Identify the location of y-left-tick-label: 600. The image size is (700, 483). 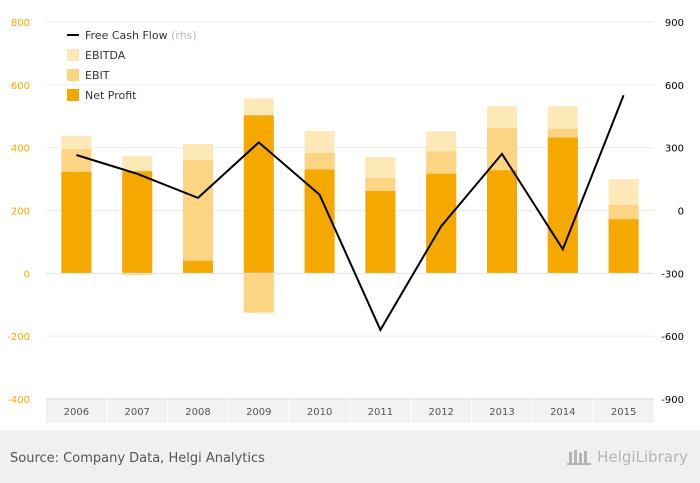
(20, 86).